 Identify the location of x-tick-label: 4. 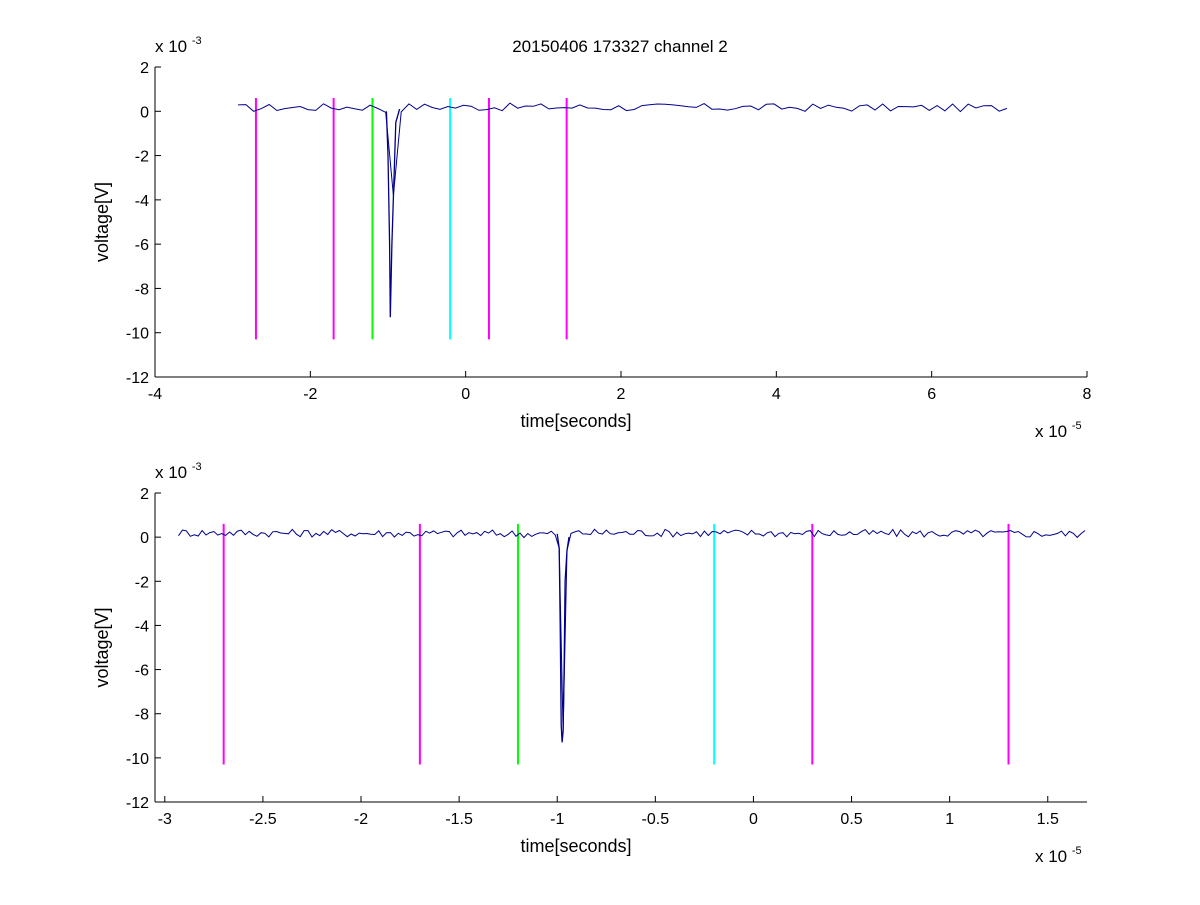
(776, 394).